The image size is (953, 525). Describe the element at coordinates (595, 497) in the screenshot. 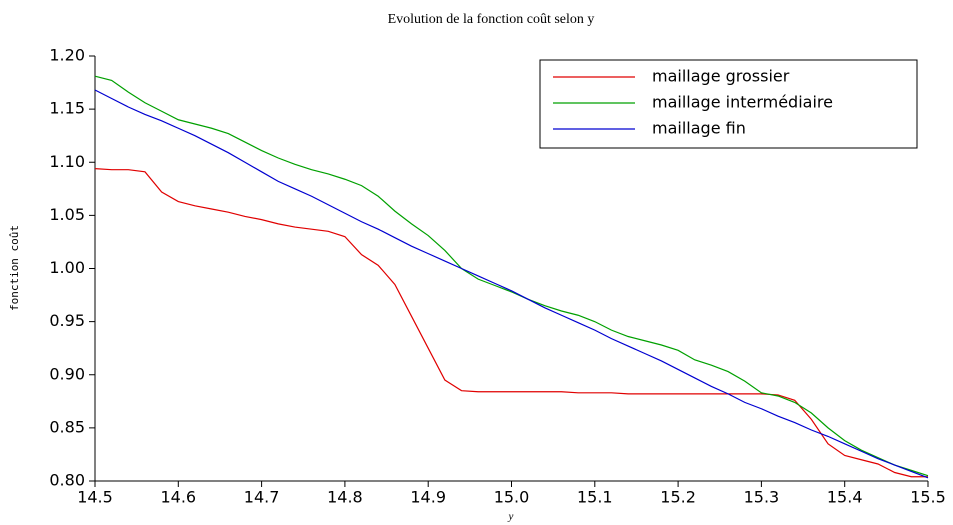

I see `x-tick-label: 15.1` at that location.